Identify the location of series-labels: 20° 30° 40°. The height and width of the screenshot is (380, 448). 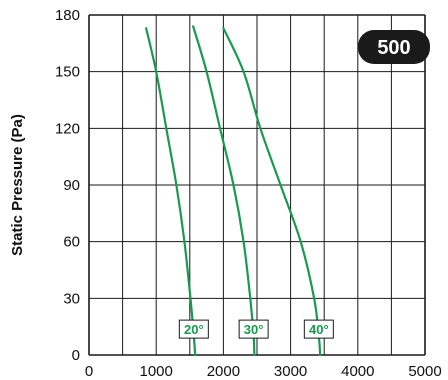
(256, 329).